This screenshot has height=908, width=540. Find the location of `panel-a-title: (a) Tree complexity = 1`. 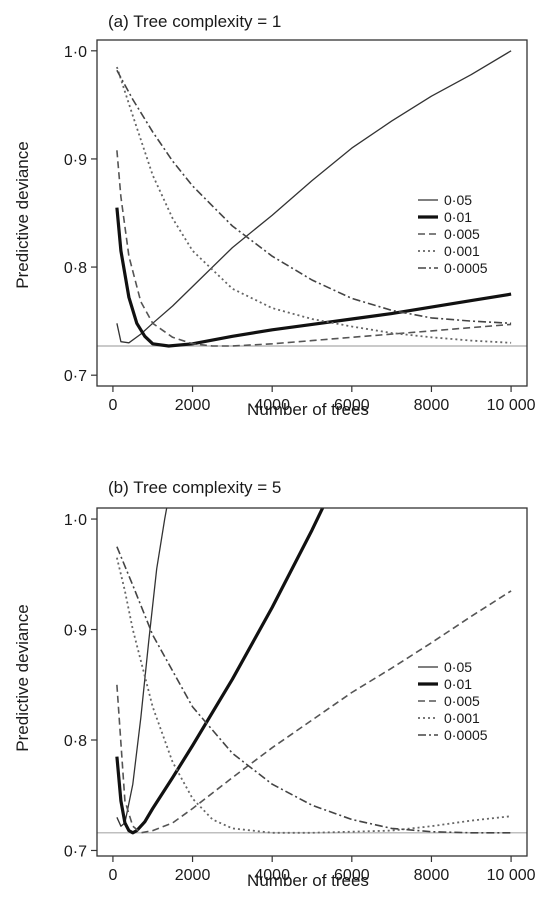

panel-a-title: (a) Tree complexity = 1 is located at coordinates (194, 21).